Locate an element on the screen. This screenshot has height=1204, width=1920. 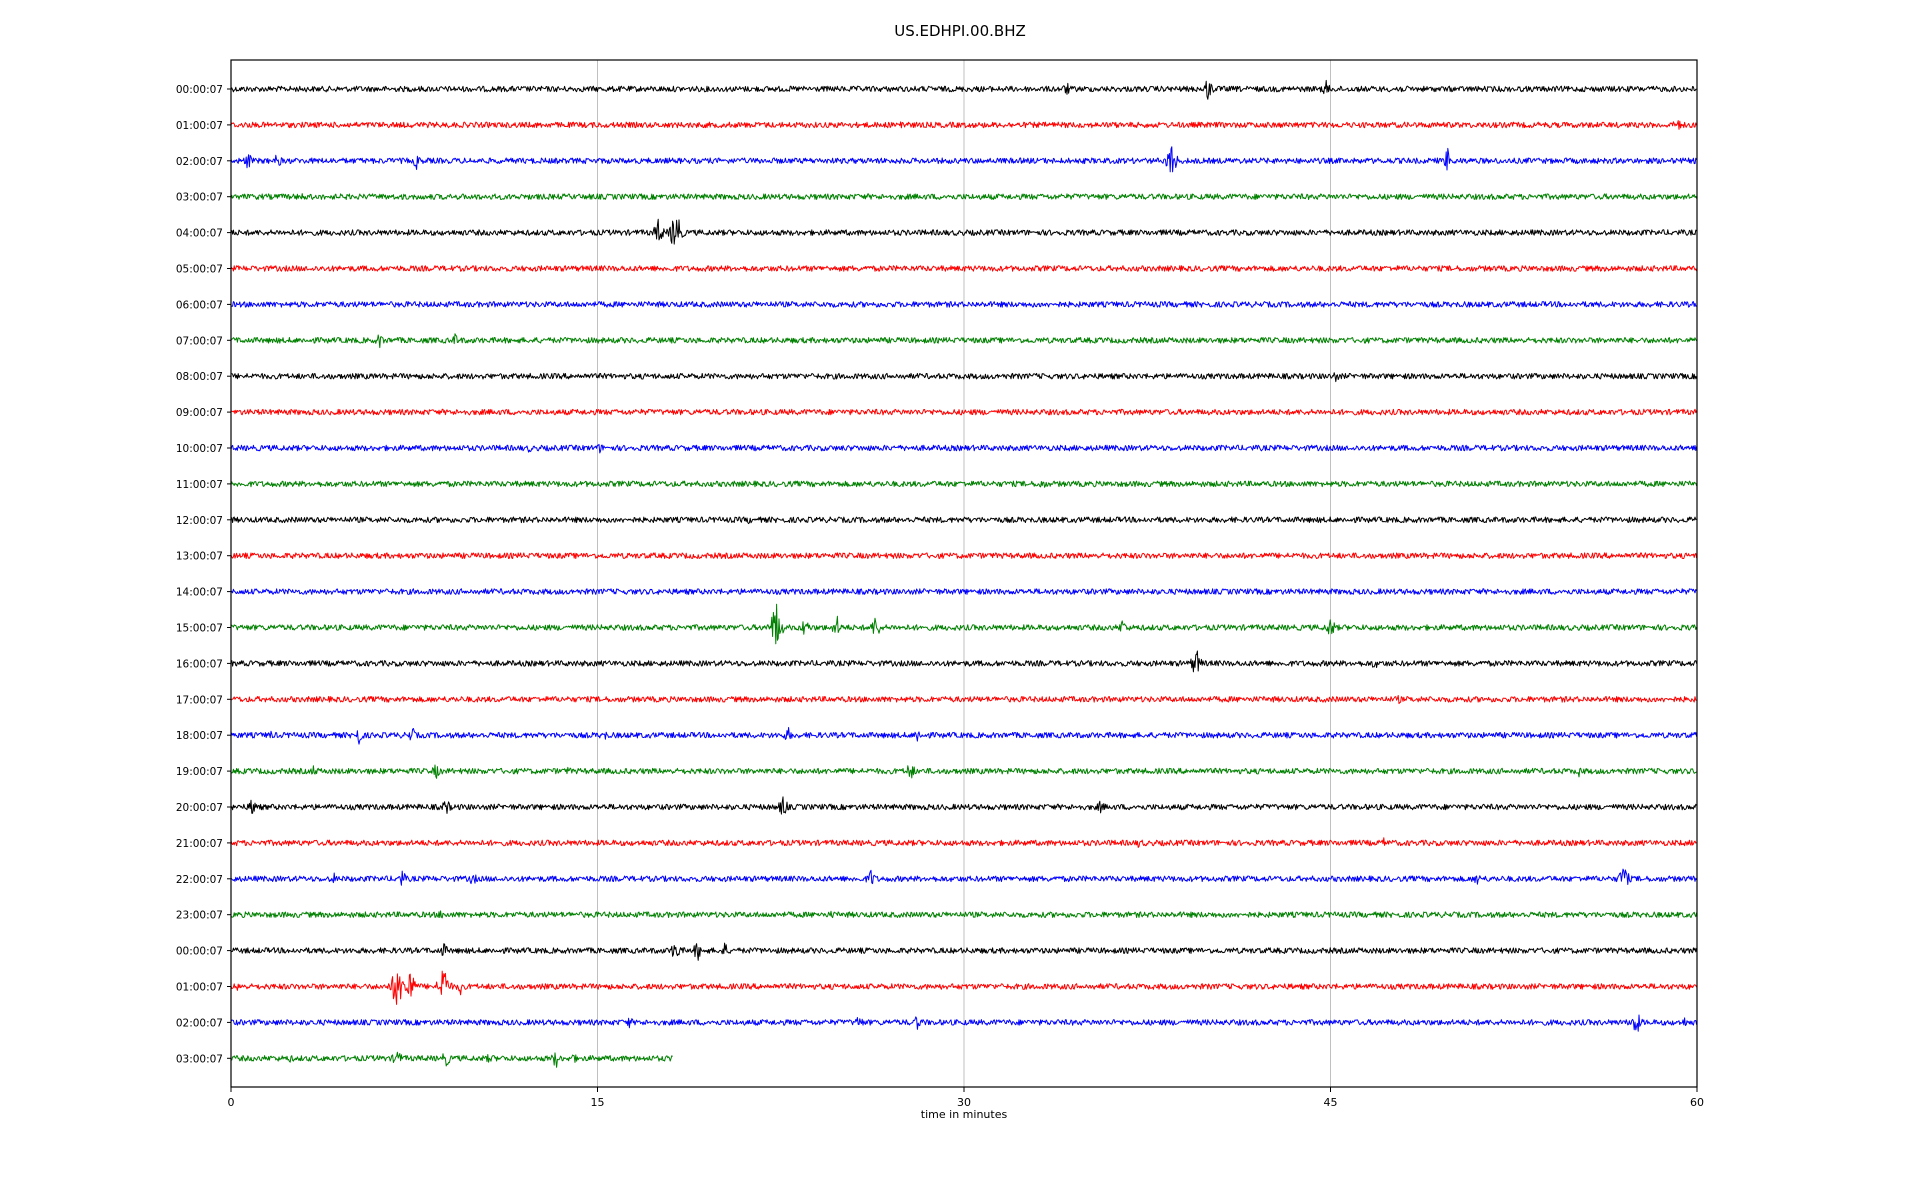
row-time-label: 05:00:07 is located at coordinates (199, 270).